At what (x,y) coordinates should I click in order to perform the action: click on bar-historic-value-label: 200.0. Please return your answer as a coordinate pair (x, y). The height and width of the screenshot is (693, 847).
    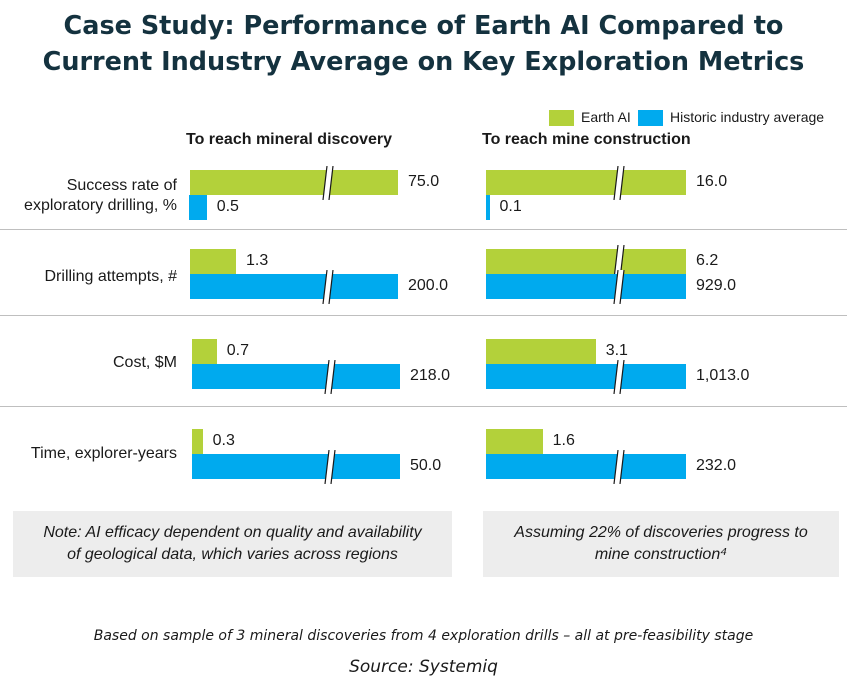
    Looking at the image, I should click on (428, 285).